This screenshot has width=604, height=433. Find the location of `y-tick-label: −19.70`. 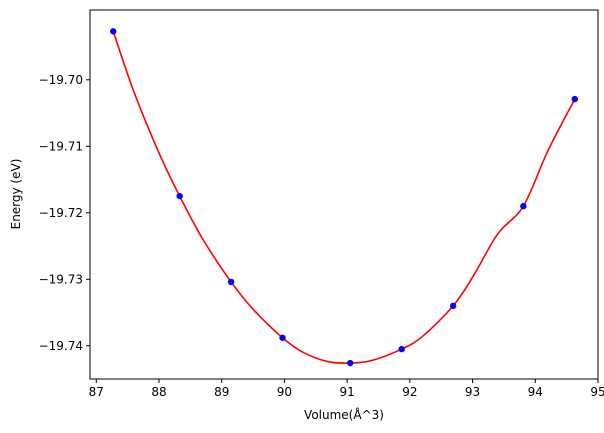

y-tick-label: −19.70 is located at coordinates (61, 80).